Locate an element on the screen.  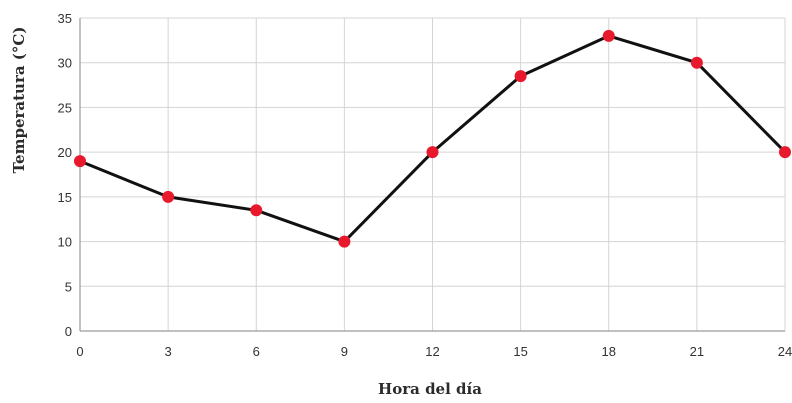
x-tick-labels: 0 3 6 9 12 15 18 21 24 is located at coordinates (434, 351).